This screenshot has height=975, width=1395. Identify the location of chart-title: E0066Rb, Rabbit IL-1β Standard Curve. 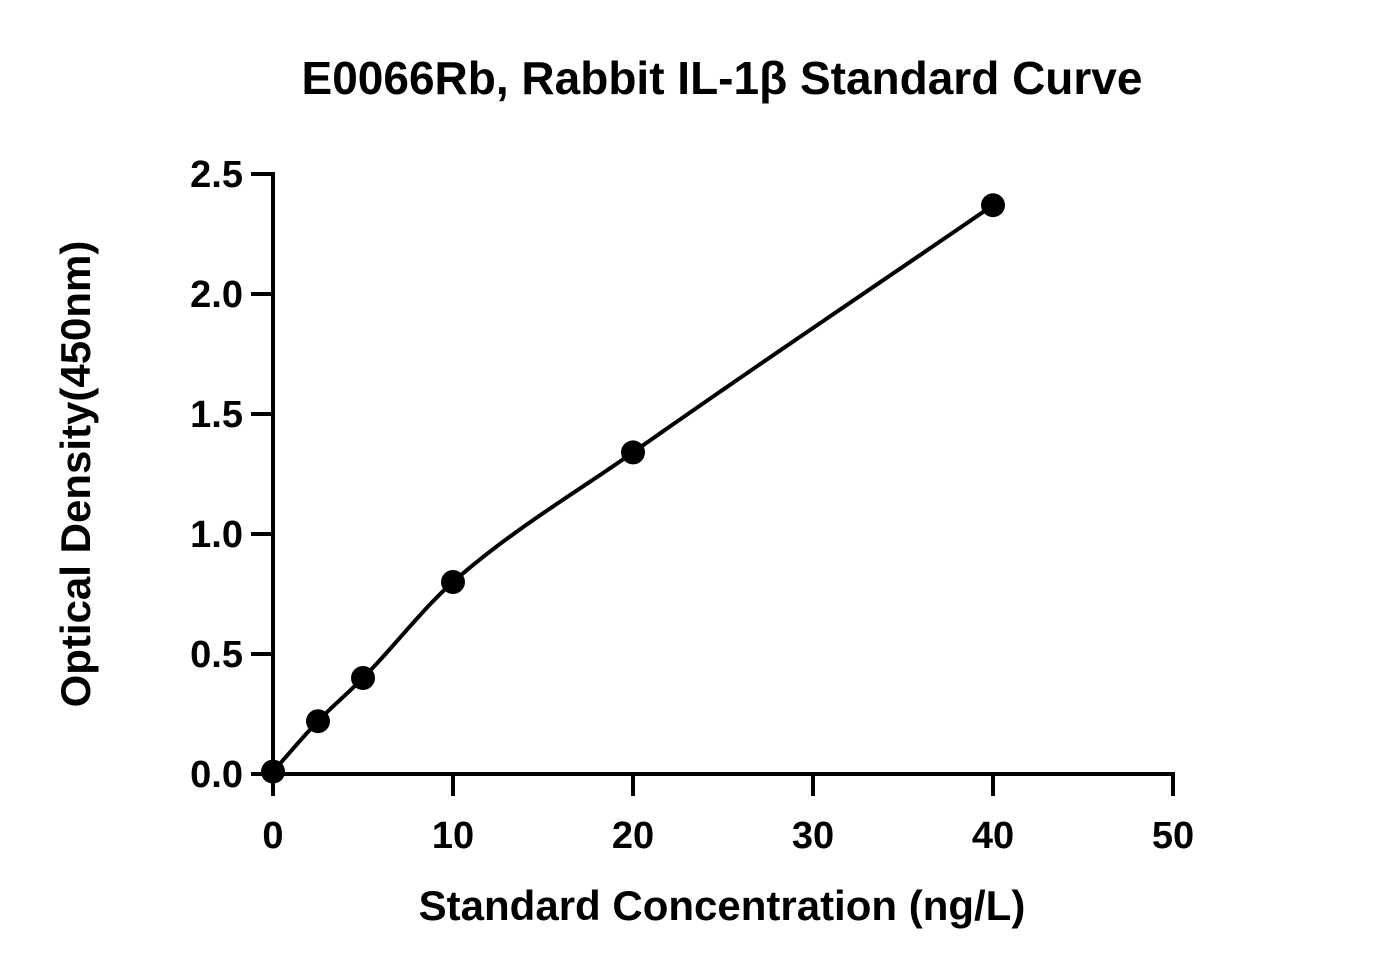
(722, 78).